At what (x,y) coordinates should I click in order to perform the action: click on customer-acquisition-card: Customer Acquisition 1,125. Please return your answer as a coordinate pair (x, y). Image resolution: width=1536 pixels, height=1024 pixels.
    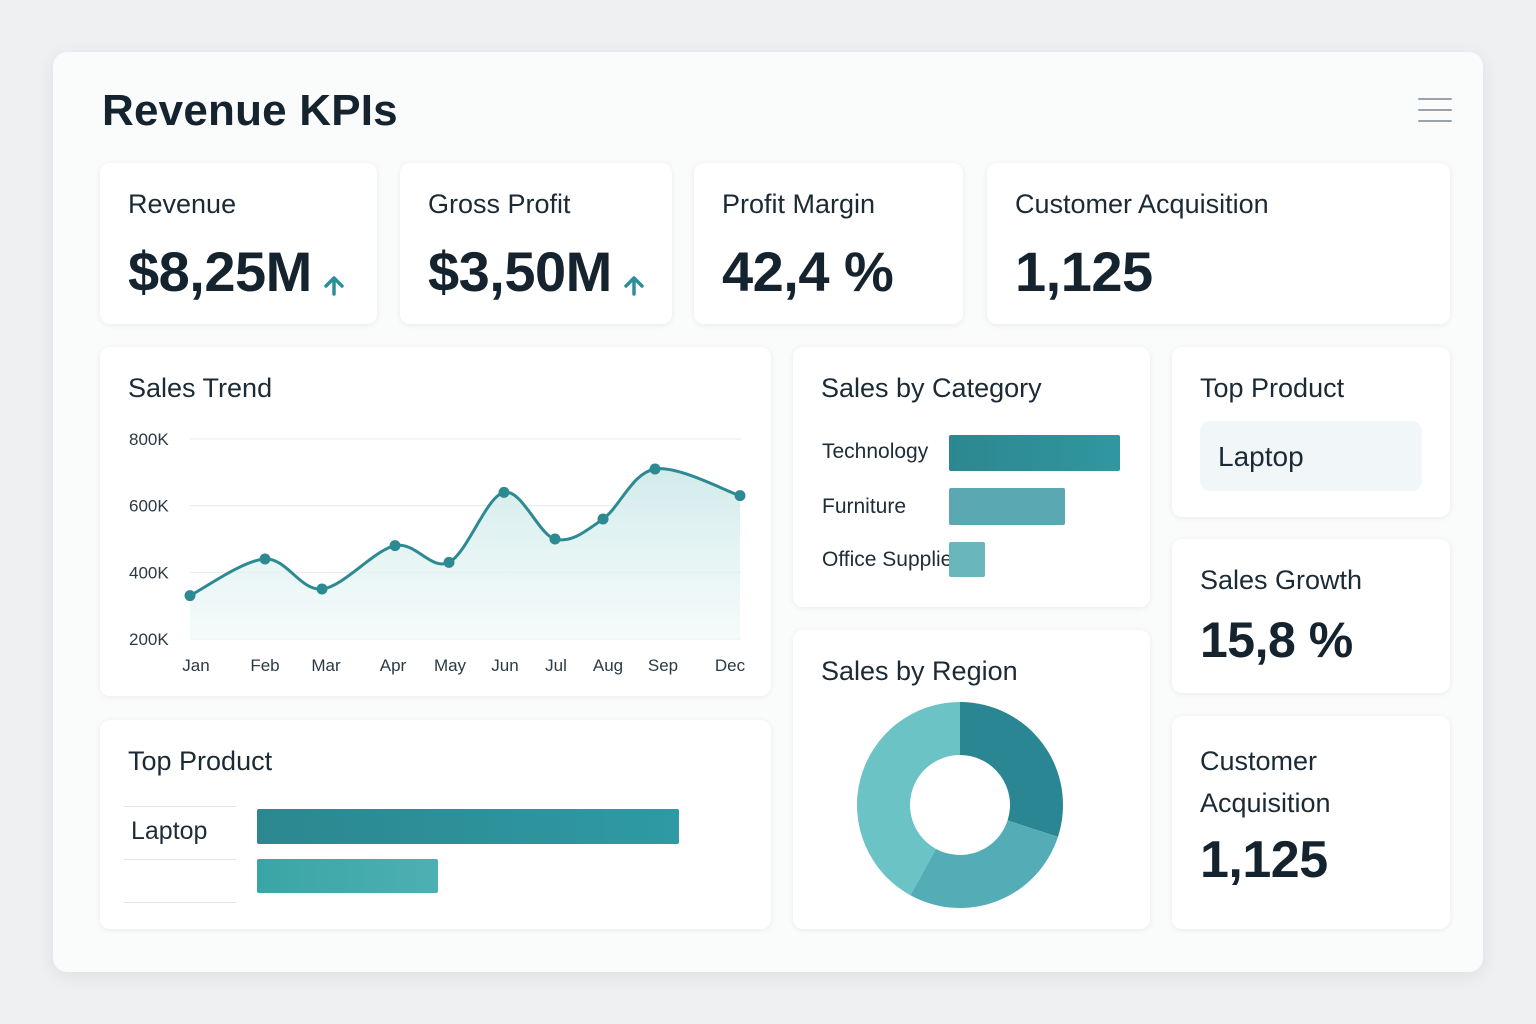
    Looking at the image, I should click on (1311, 822).